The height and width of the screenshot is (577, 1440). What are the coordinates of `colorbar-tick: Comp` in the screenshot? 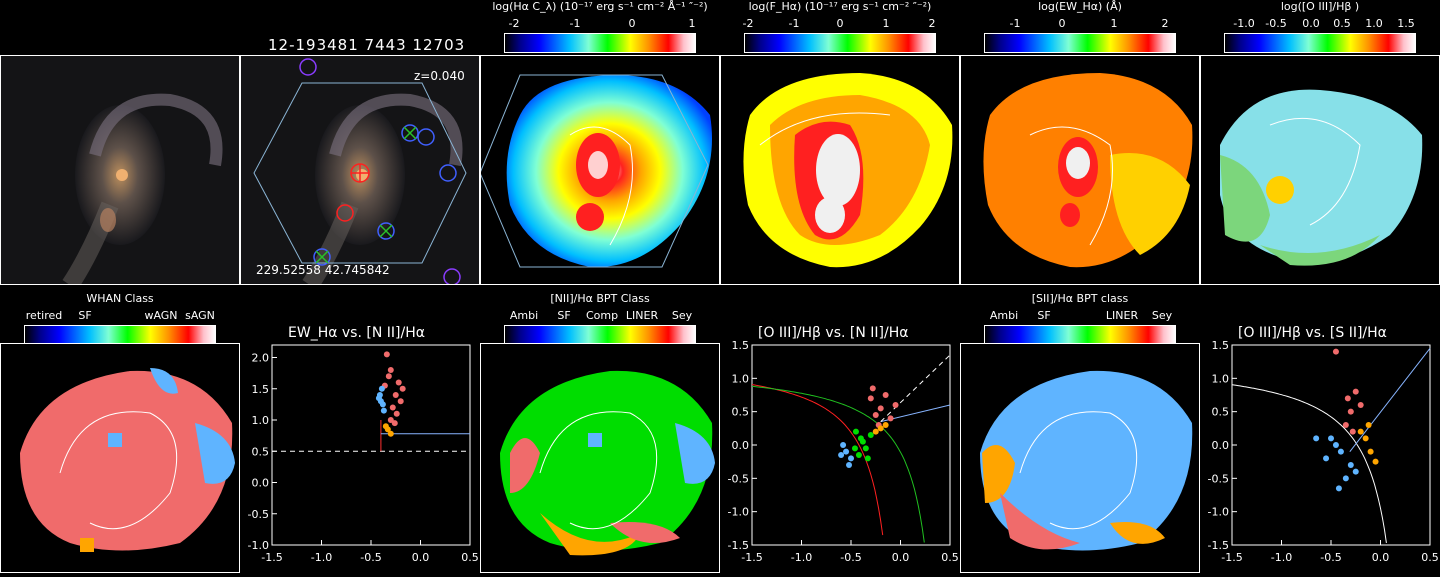 It's located at (602, 315).